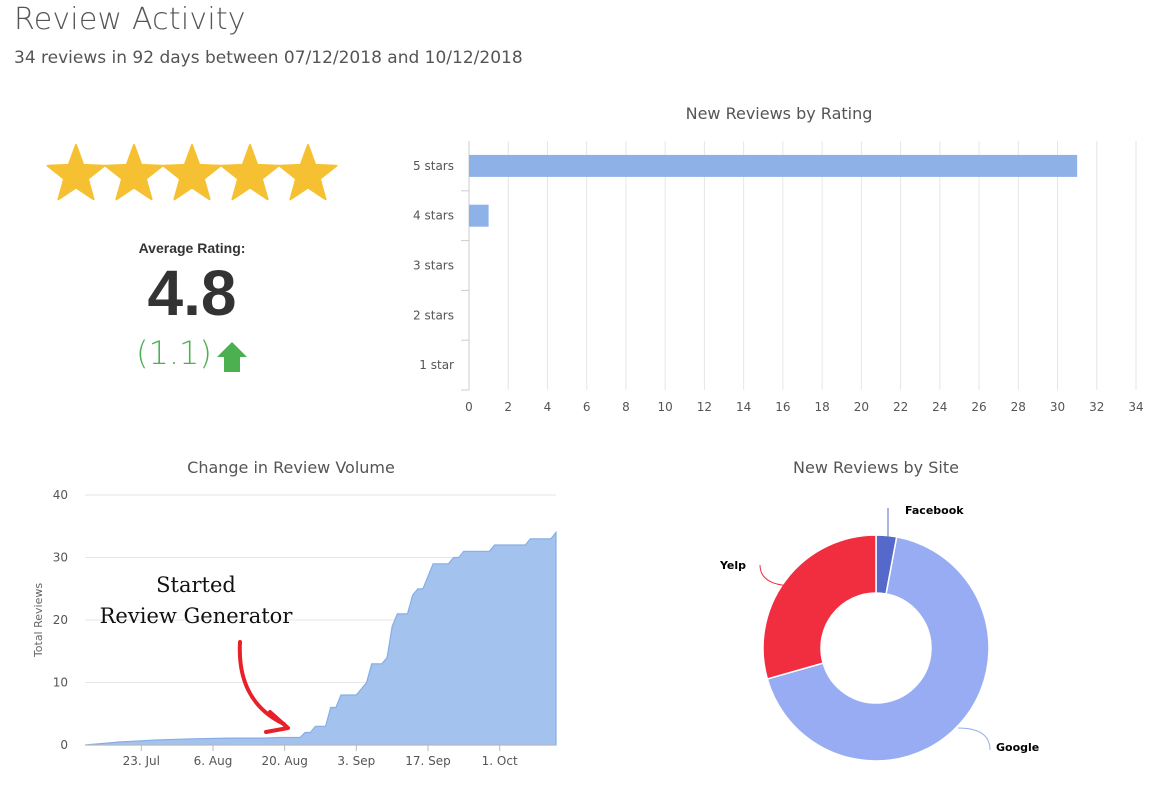  What do you see at coordinates (356, 761) in the screenshot?
I see `area-x-tick-label: 3. Sep` at bounding box center [356, 761].